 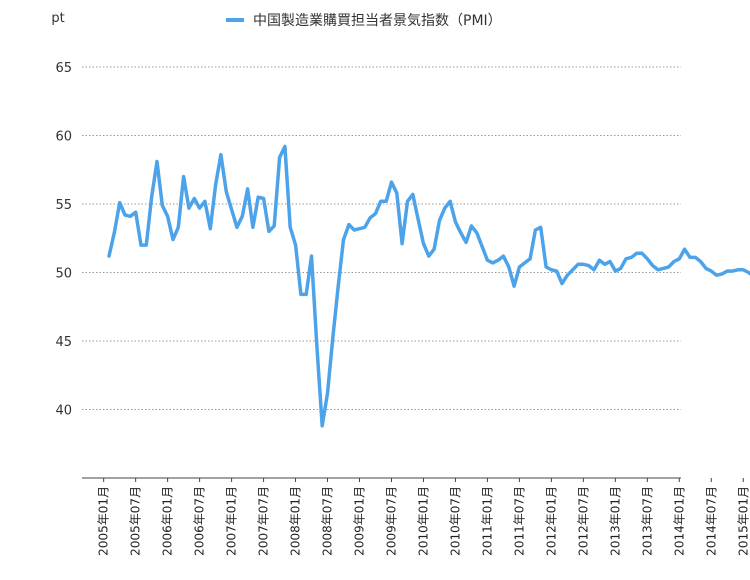 I want to click on x-tick-label: 2009年07月, so click(x=391, y=521).